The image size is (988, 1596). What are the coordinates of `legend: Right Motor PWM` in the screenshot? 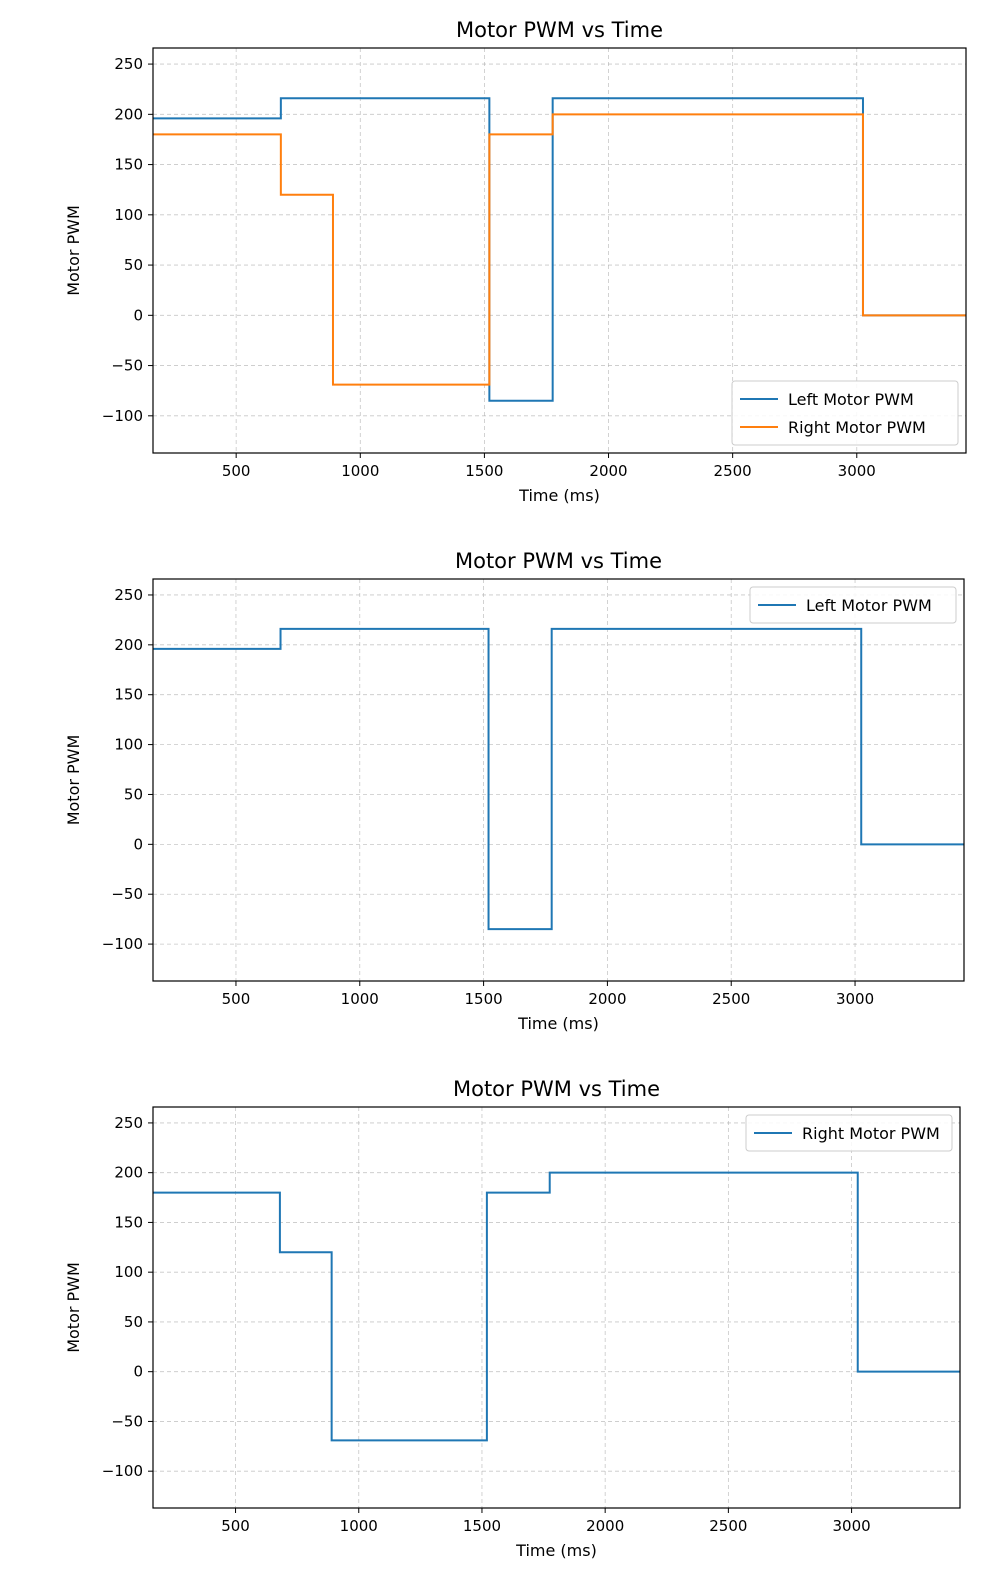 It's located at (849, 1133).